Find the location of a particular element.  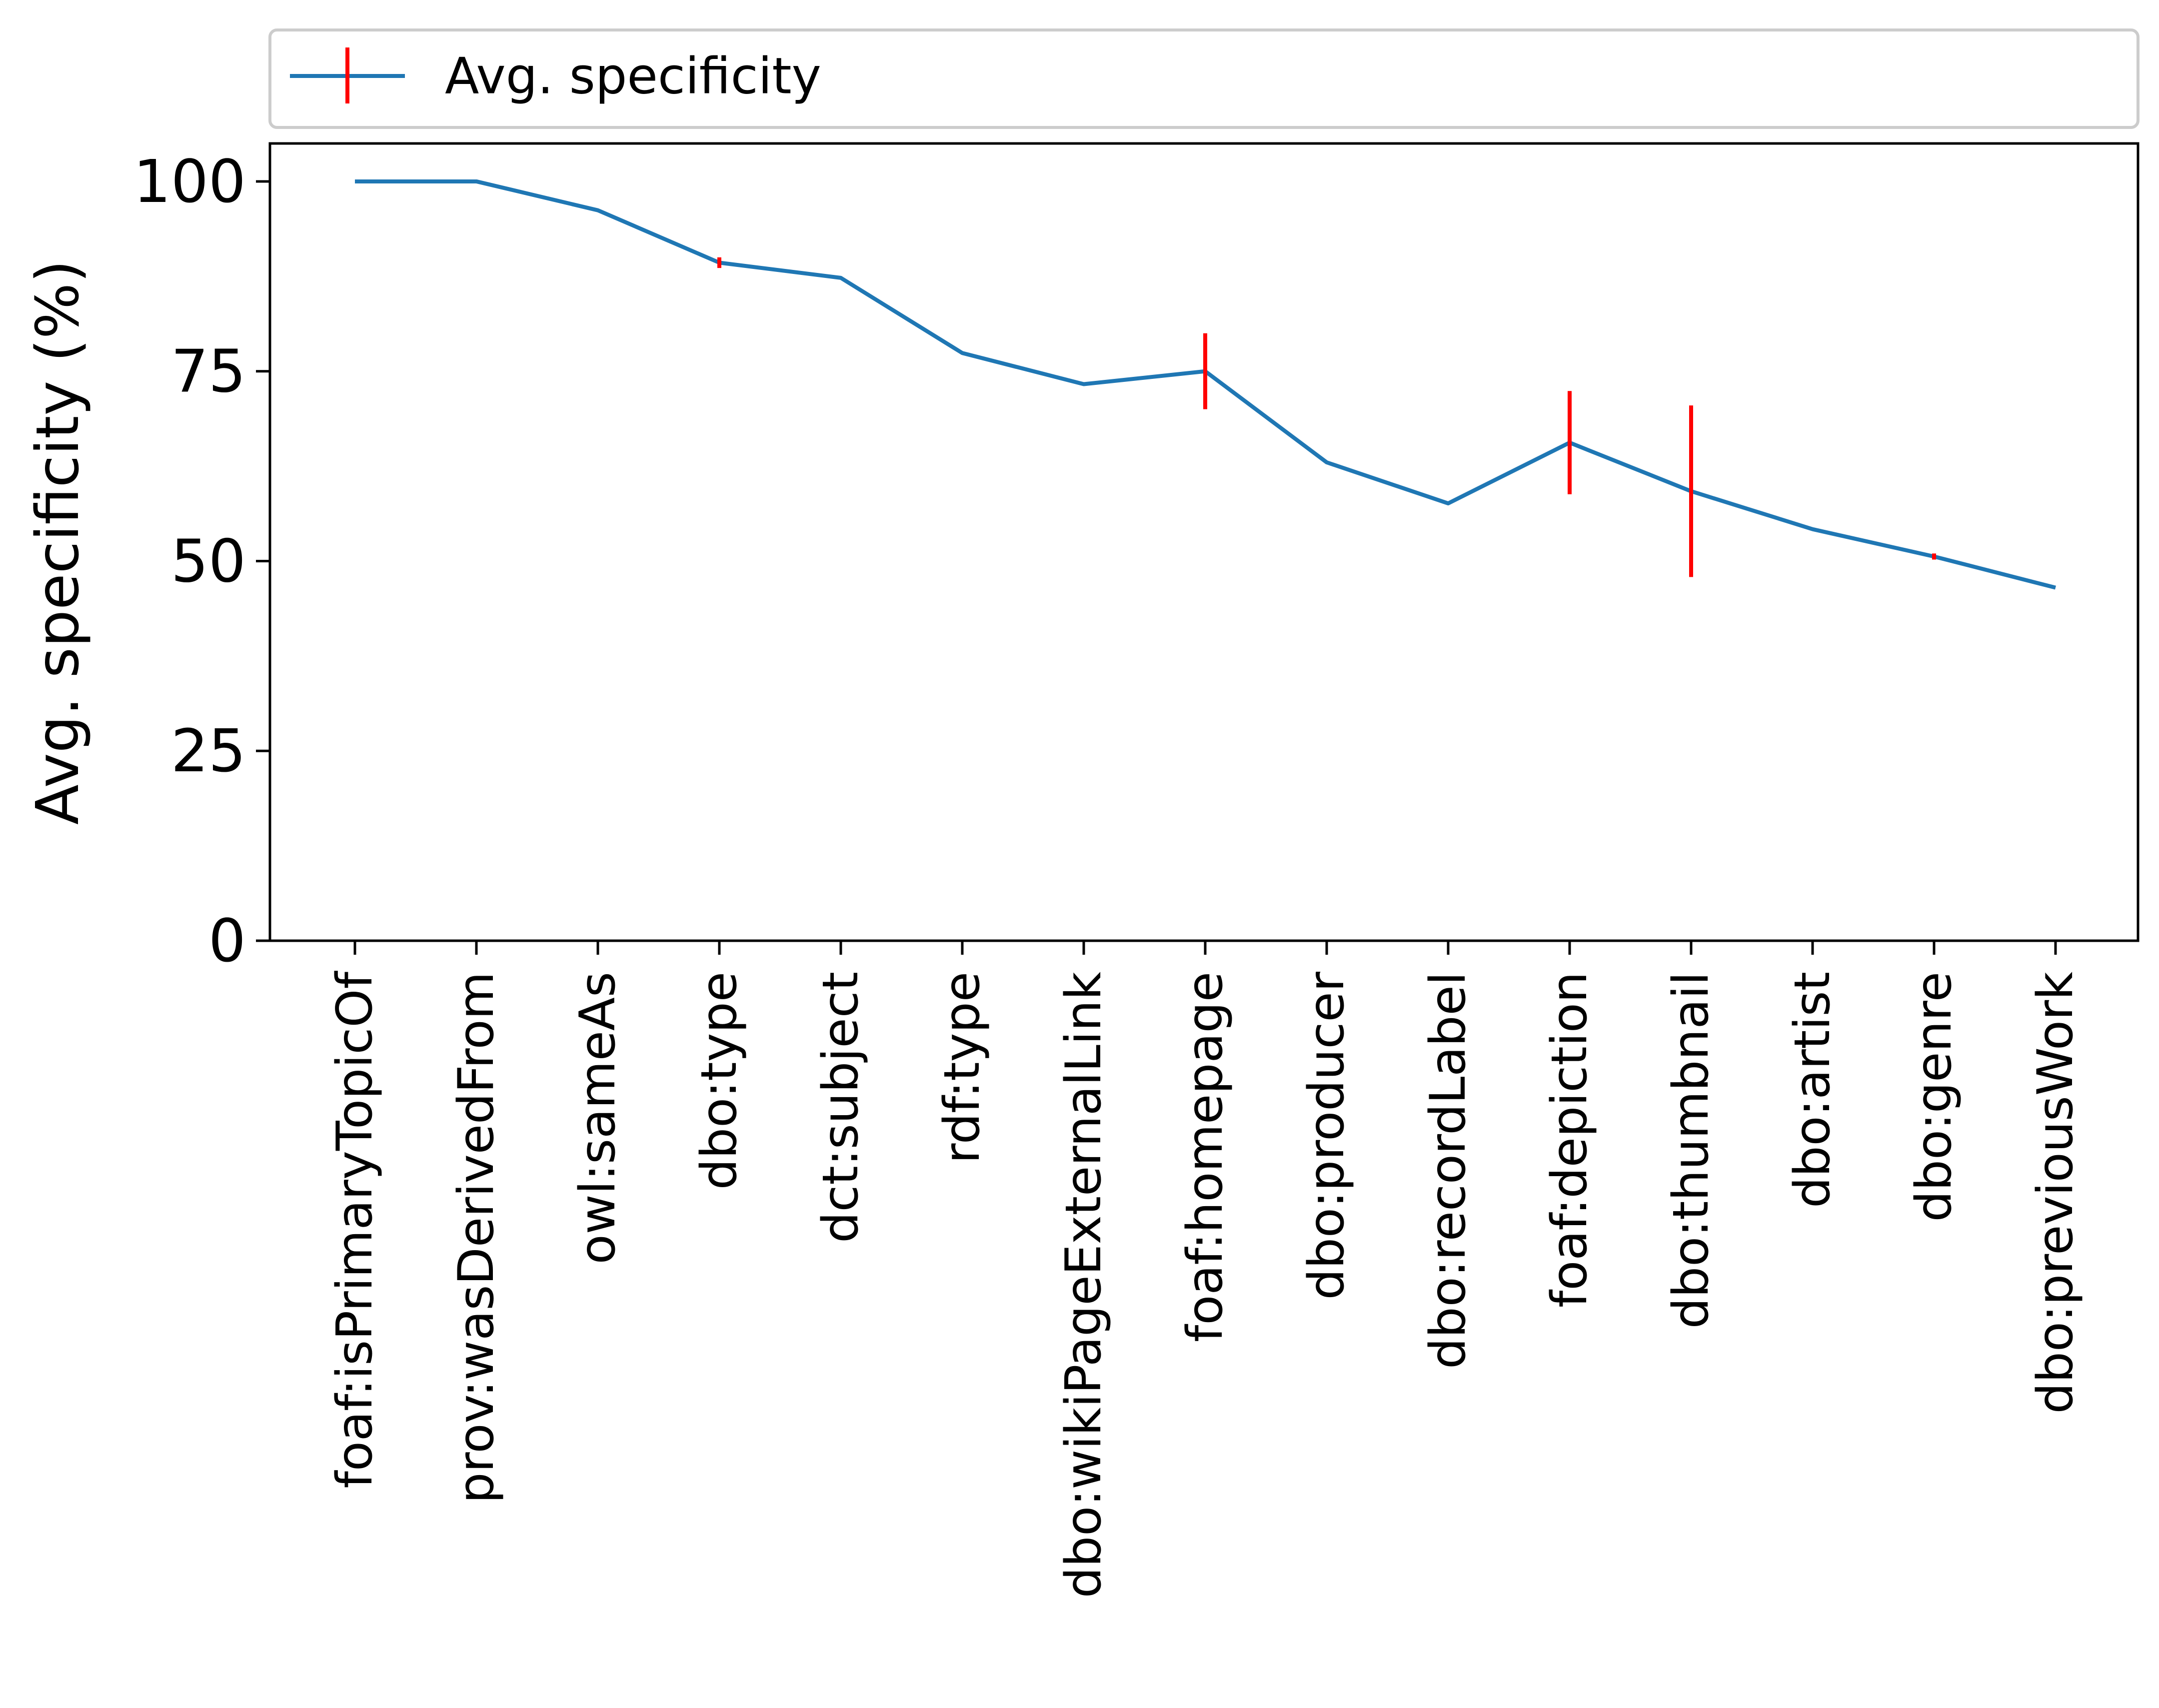

x-tick-label: dbo:type is located at coordinates (720, 1081).